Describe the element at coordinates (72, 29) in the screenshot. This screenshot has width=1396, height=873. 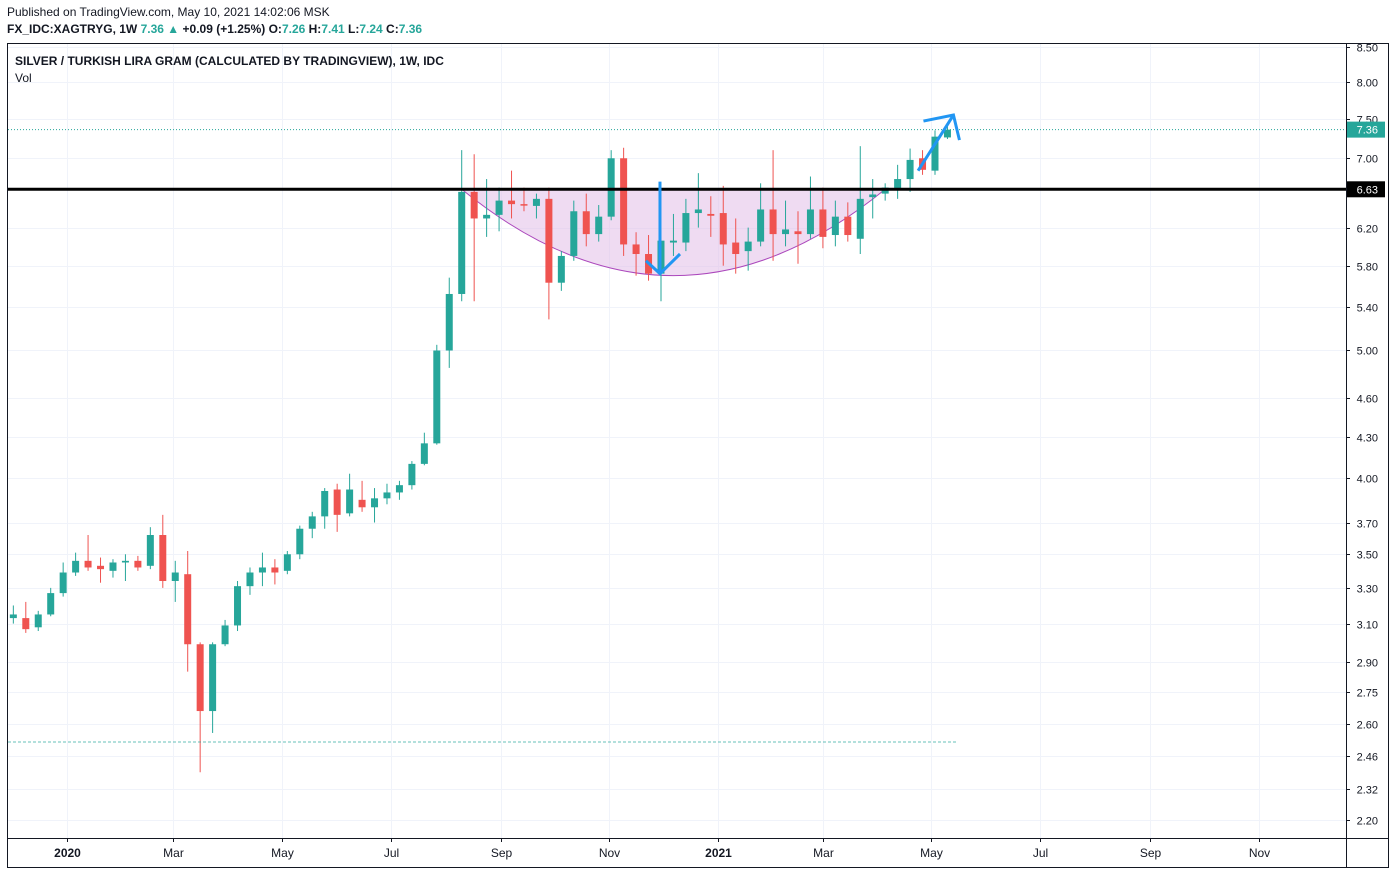
I see `symbol-name: FX_IDC:XAGTRYG, 1W` at that location.